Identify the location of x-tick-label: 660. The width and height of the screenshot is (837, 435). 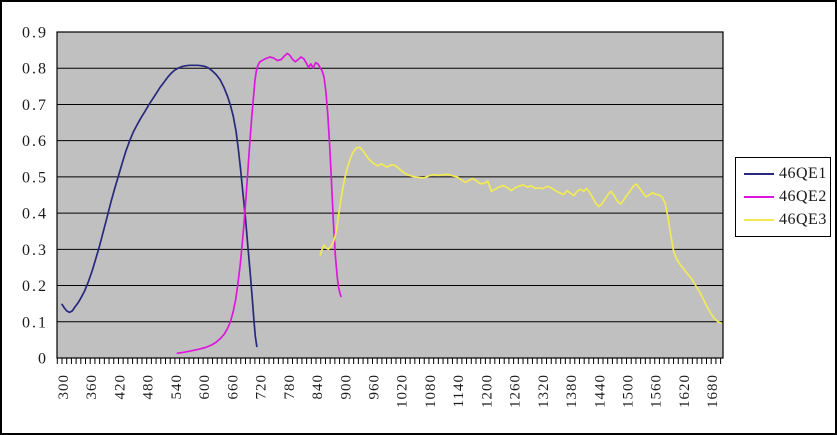
(233, 387).